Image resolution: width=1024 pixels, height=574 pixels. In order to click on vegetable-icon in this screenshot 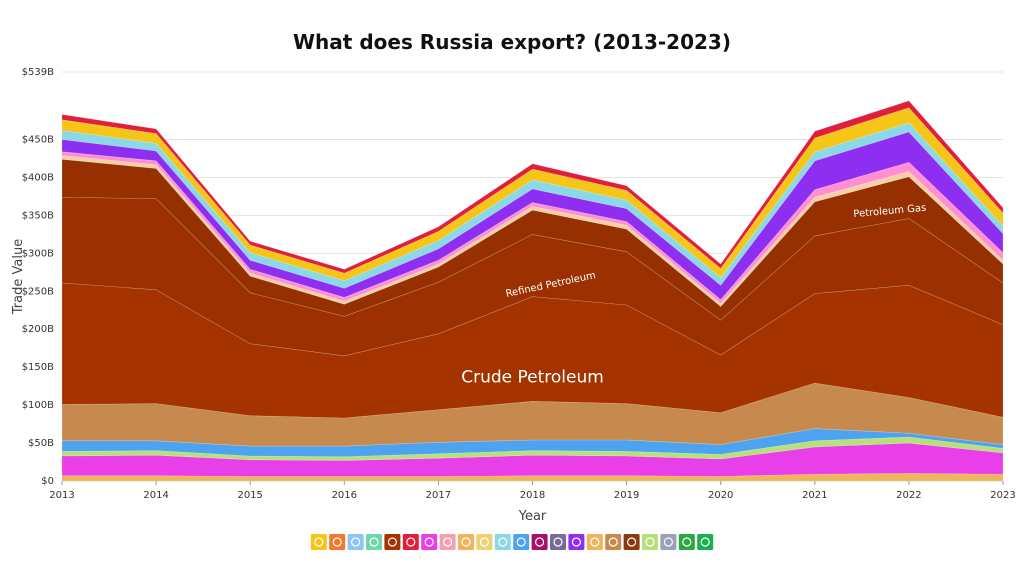, I will do `click(337, 542)`.